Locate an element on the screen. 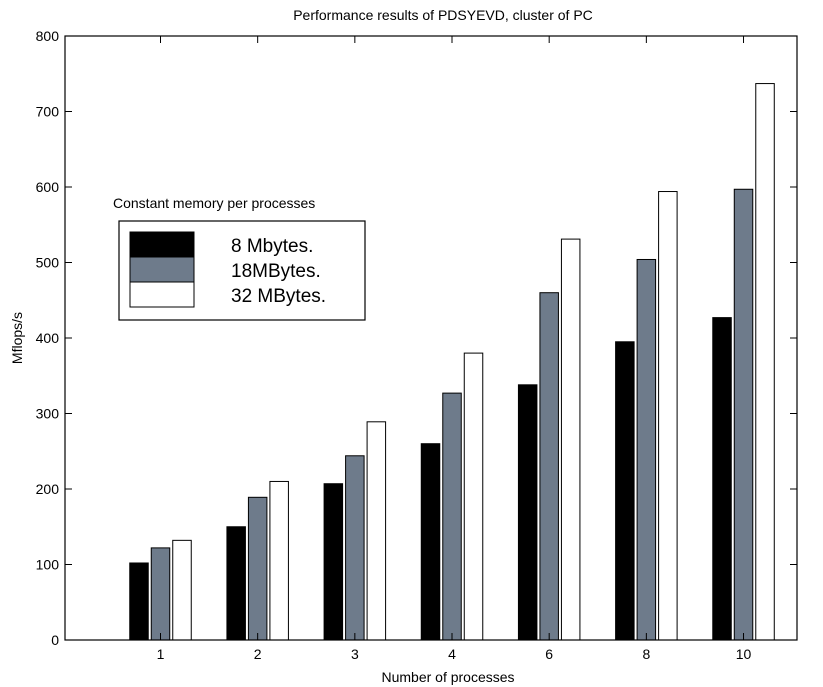 This screenshot has width=823, height=687. y-tick-label: 800 is located at coordinates (48, 36).